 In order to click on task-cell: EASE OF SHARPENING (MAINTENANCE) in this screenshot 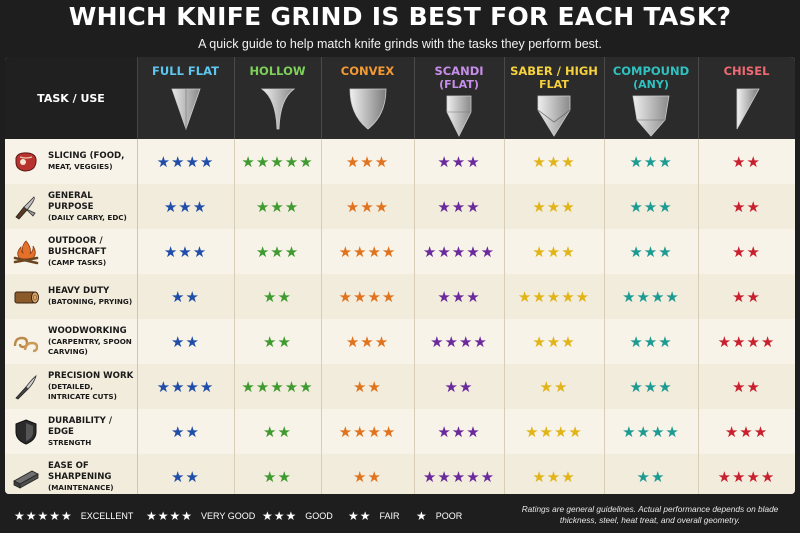, I will do `click(71, 474)`.